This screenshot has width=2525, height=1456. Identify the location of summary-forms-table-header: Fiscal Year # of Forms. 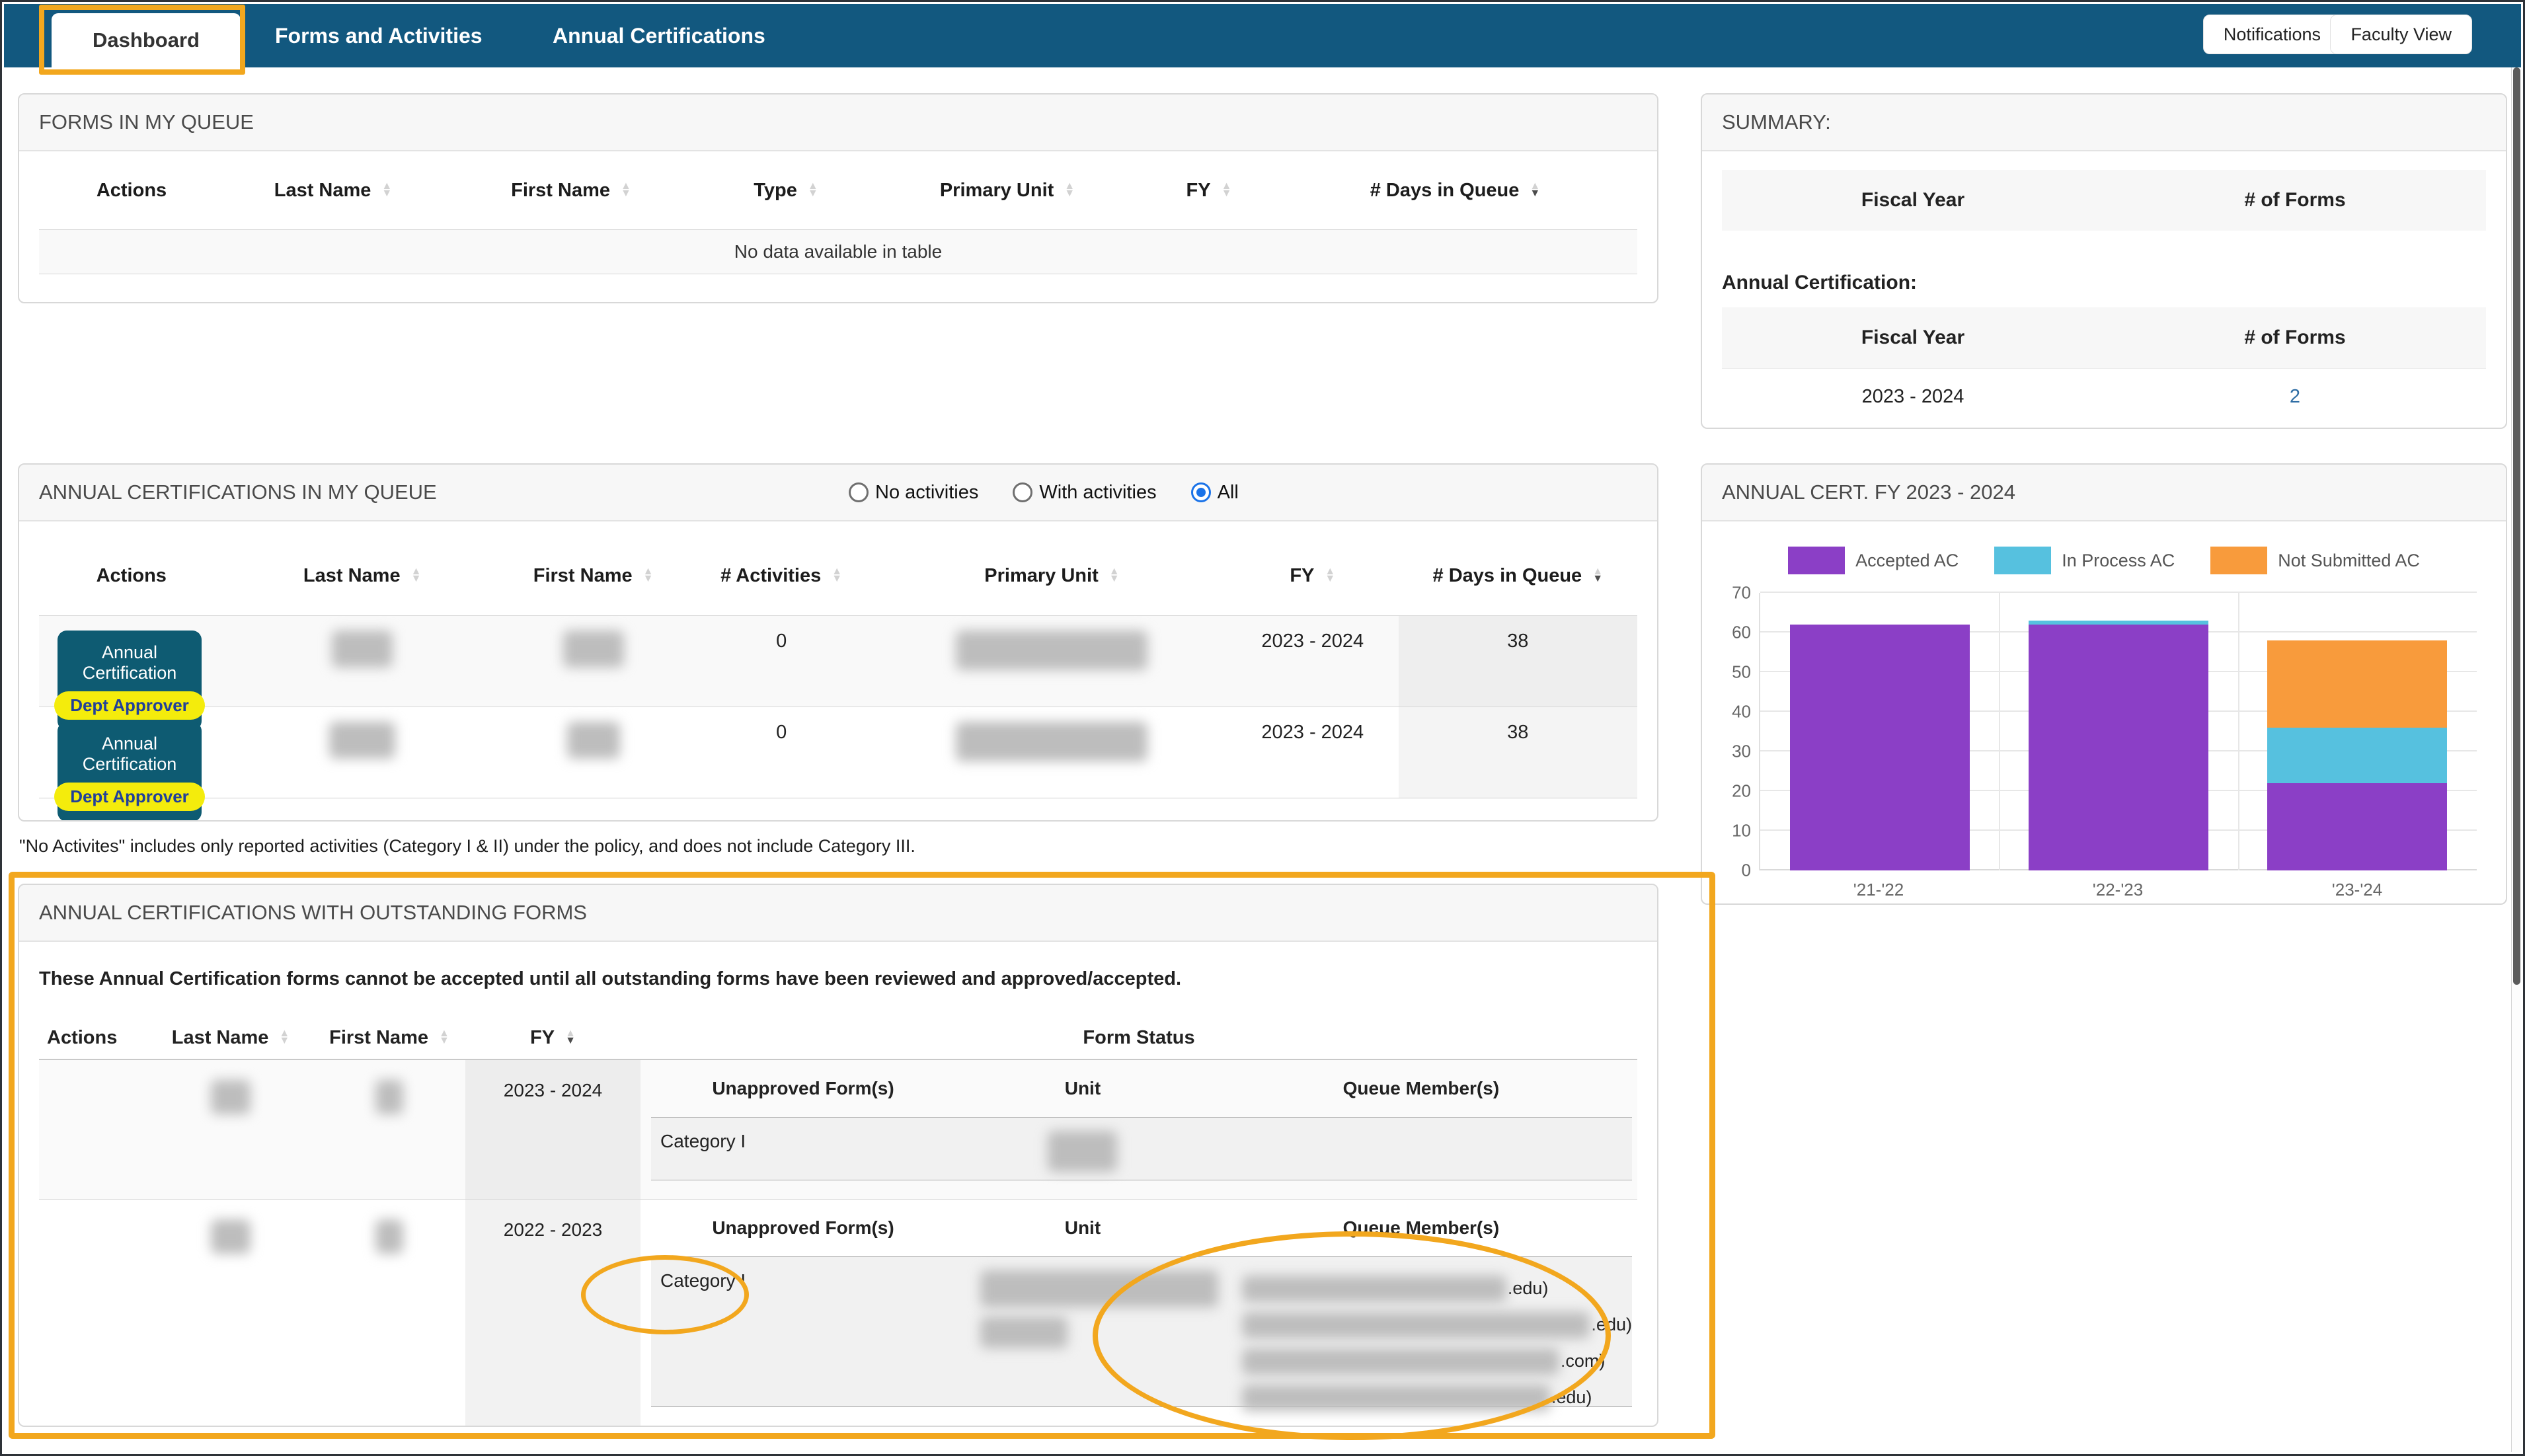
(2104, 200).